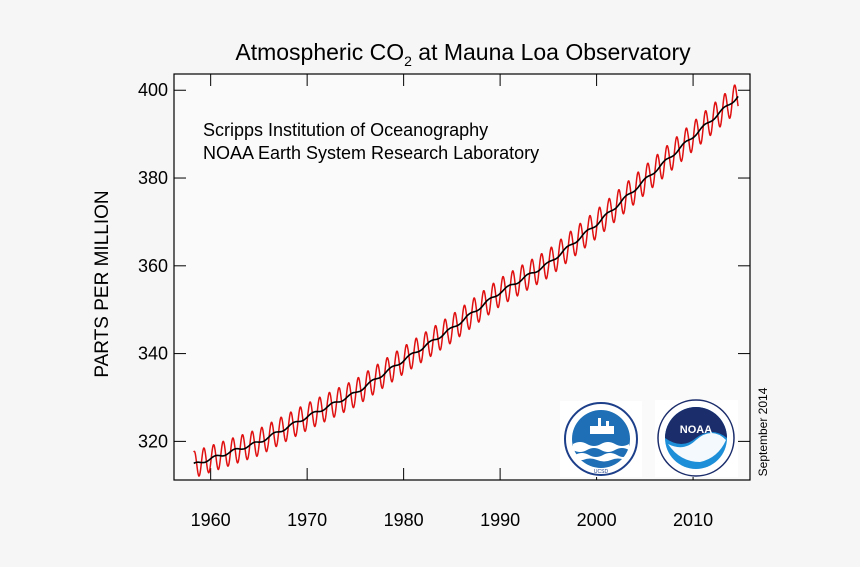 The image size is (860, 567). I want to click on x-tick-label: 1980, so click(404, 520).